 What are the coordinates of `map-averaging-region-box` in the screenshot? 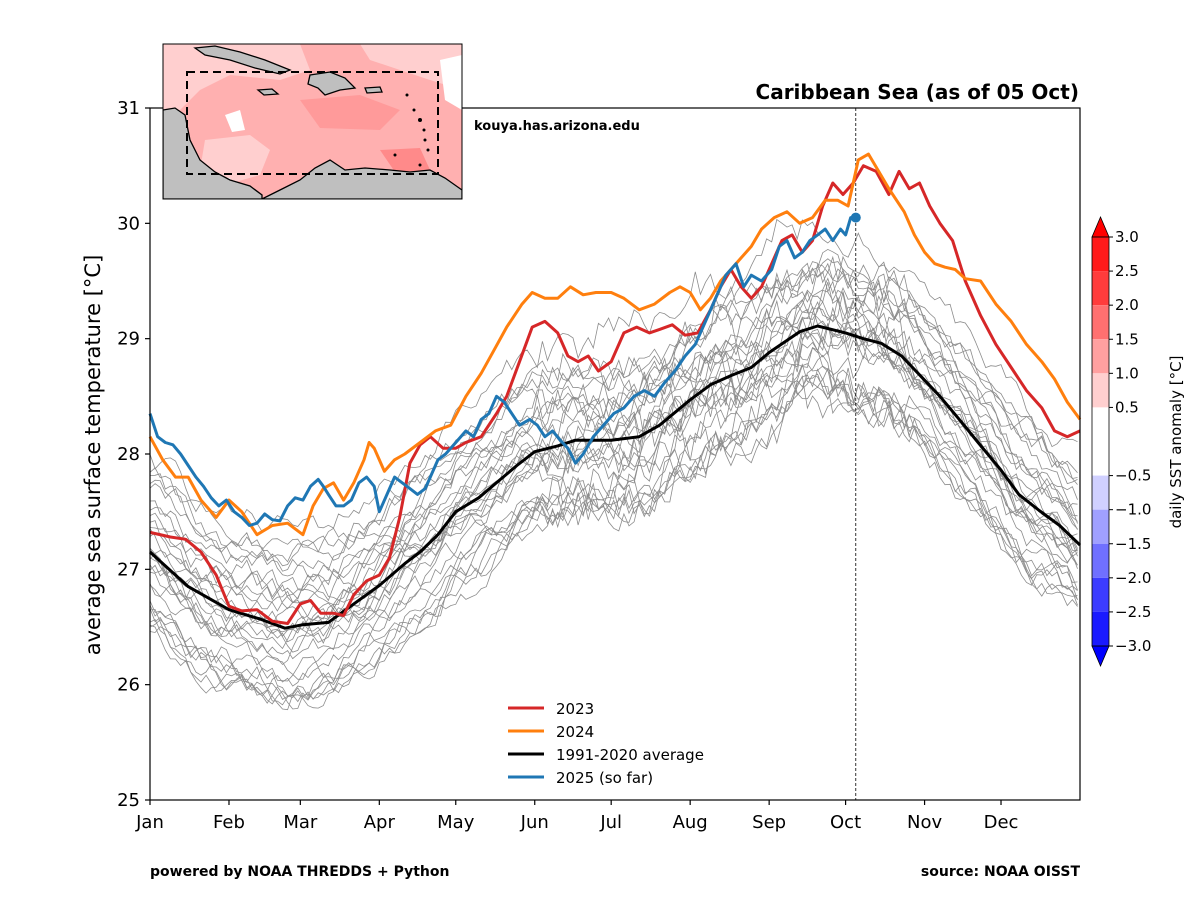 It's located at (312, 123).